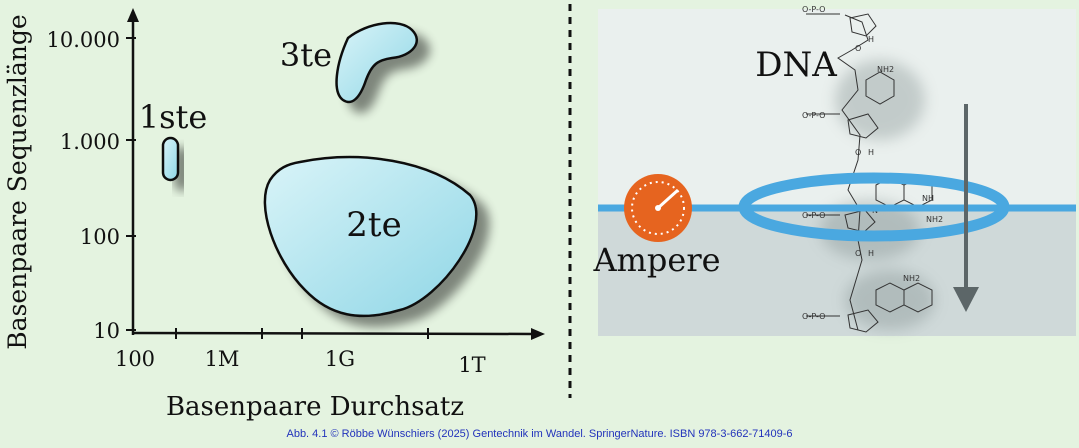 This screenshot has width=1079, height=448. I want to click on y-tick-label: 10, so click(106, 331).